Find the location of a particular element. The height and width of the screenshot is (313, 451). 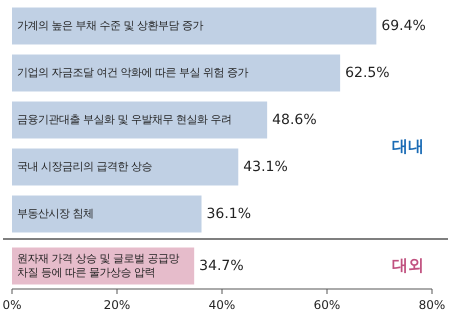

data-label: 69.4% is located at coordinates (403, 26).